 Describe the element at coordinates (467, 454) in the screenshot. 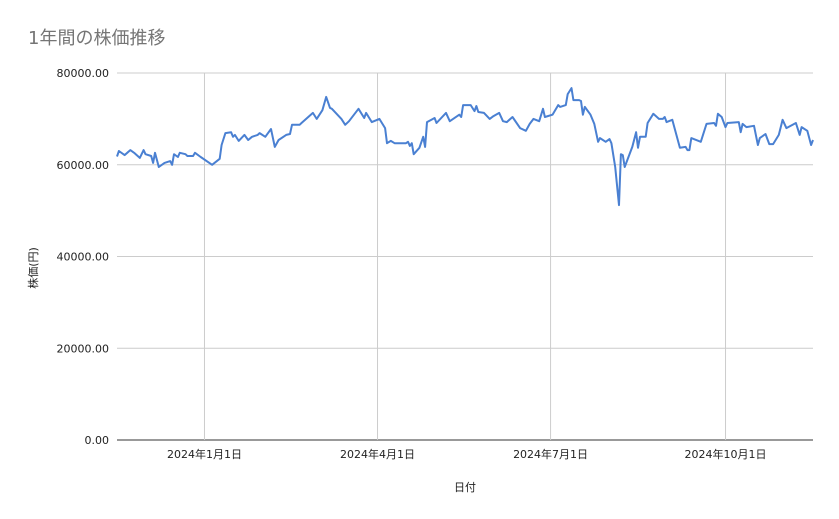

I see `x-axis-ticks: 2024年1月1日 2024年4月1日 2024年7月1日 2024年10月1日` at that location.